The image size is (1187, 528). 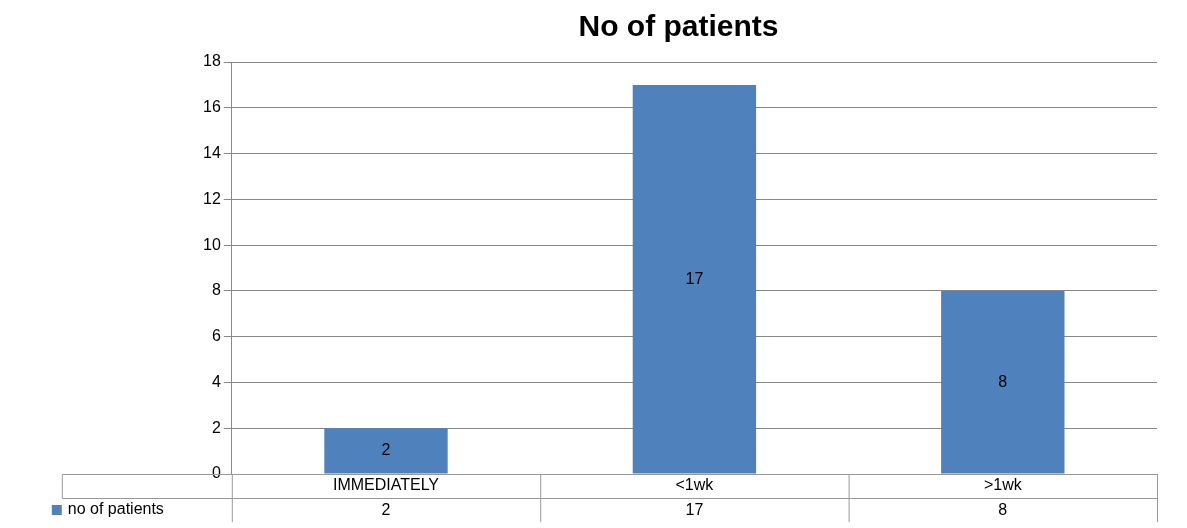 What do you see at coordinates (212, 244) in the screenshot?
I see `y-tick-label: 10` at bounding box center [212, 244].